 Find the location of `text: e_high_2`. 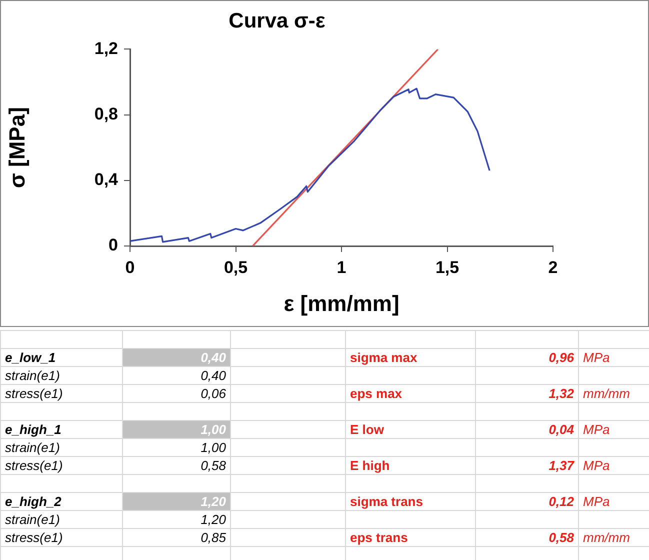

text: e_high_2 is located at coordinates (61, 501).